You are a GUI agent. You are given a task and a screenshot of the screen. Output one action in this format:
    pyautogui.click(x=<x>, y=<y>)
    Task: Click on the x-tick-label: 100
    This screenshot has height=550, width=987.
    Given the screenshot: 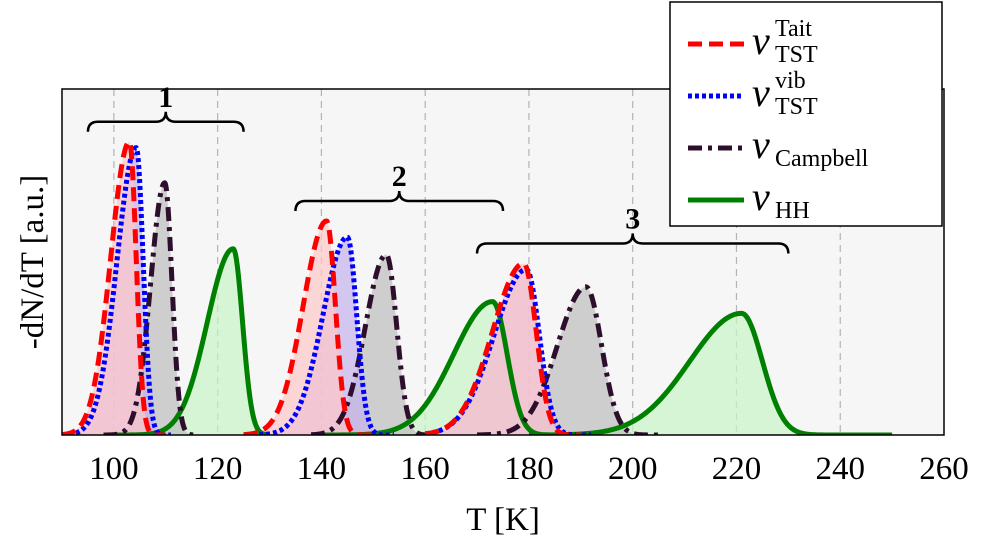 What is the action you would take?
    pyautogui.click(x=114, y=469)
    